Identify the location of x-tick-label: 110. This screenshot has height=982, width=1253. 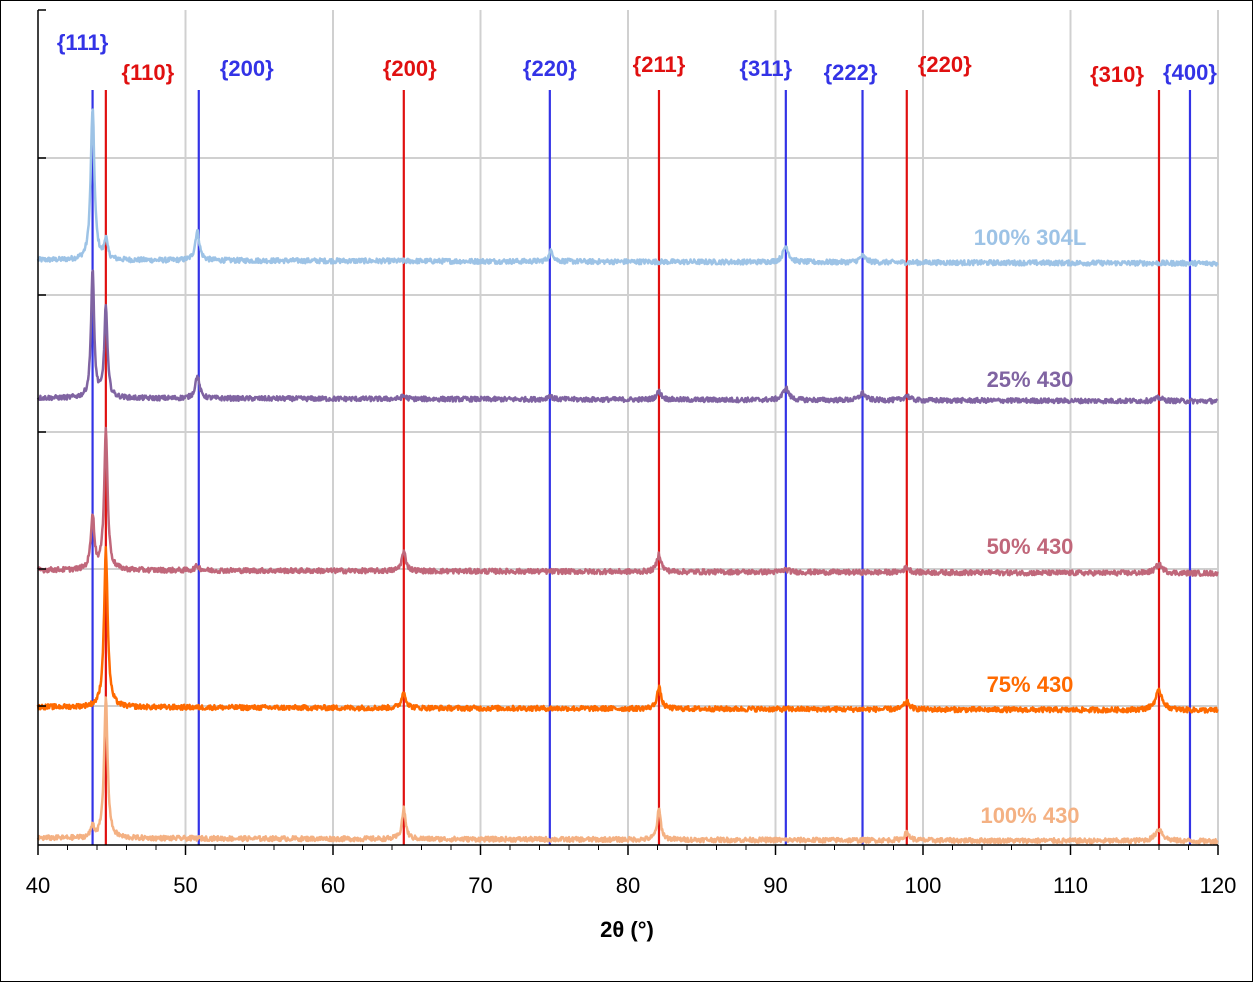
(1070, 885).